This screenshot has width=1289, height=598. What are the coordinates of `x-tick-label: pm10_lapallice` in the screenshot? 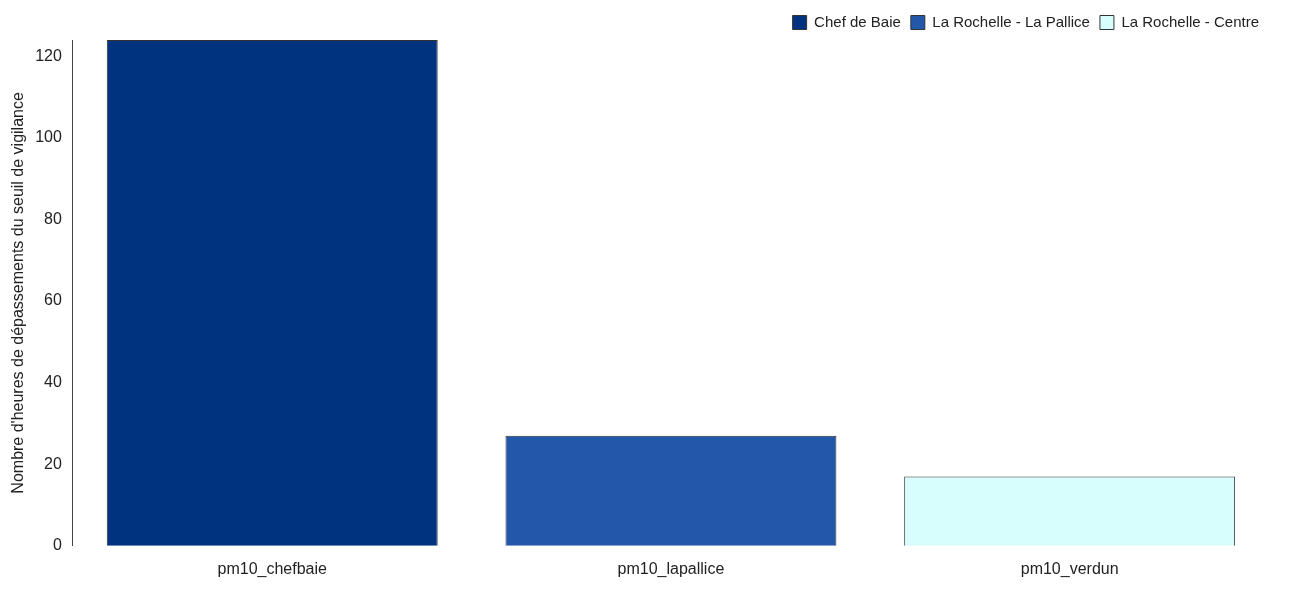 It's located at (671, 568).